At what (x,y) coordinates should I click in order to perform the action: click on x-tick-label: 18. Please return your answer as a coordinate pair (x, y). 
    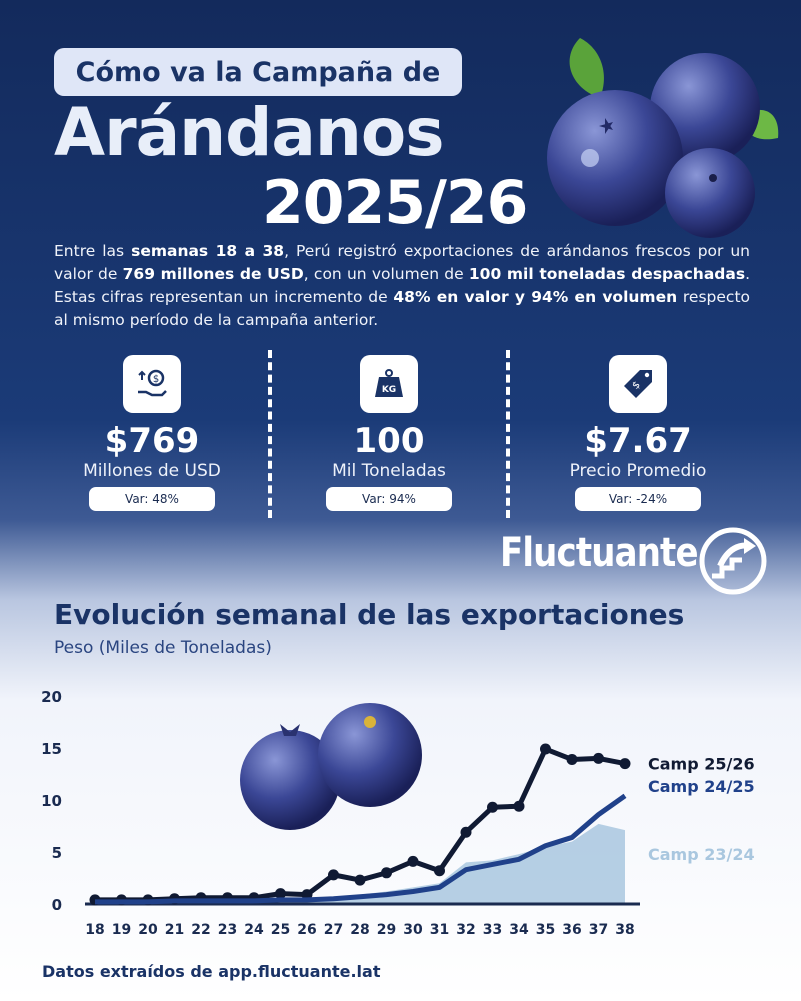
    Looking at the image, I should click on (94, 930).